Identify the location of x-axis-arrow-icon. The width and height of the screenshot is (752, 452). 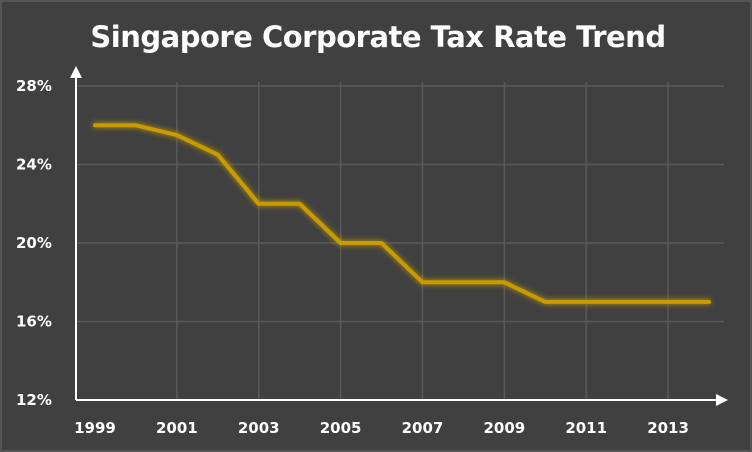
(722, 400).